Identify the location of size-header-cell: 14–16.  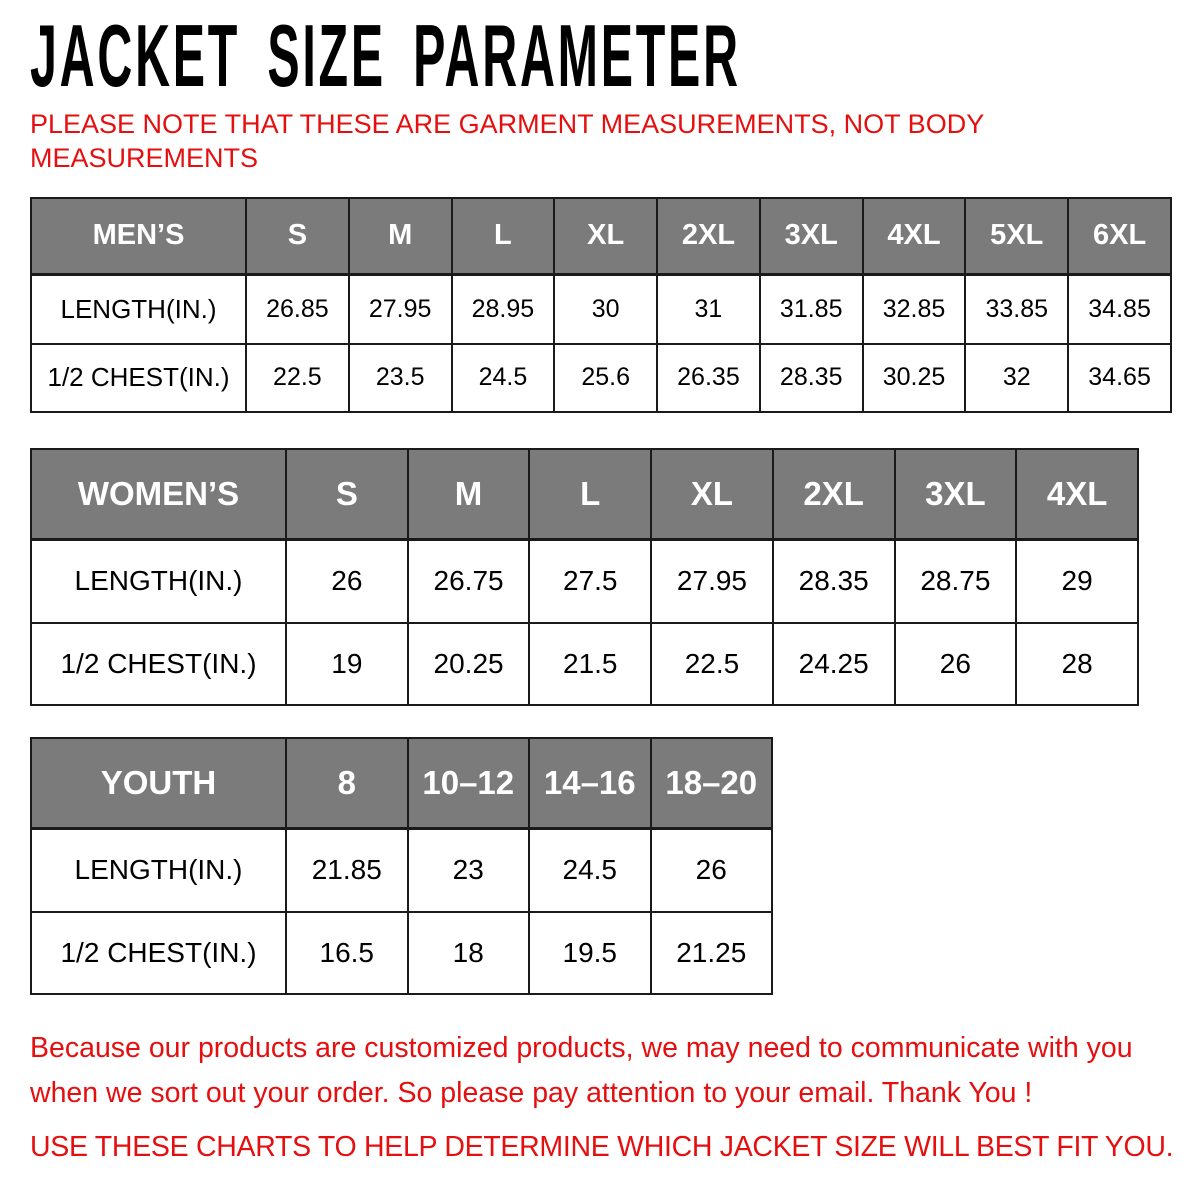
(590, 783).